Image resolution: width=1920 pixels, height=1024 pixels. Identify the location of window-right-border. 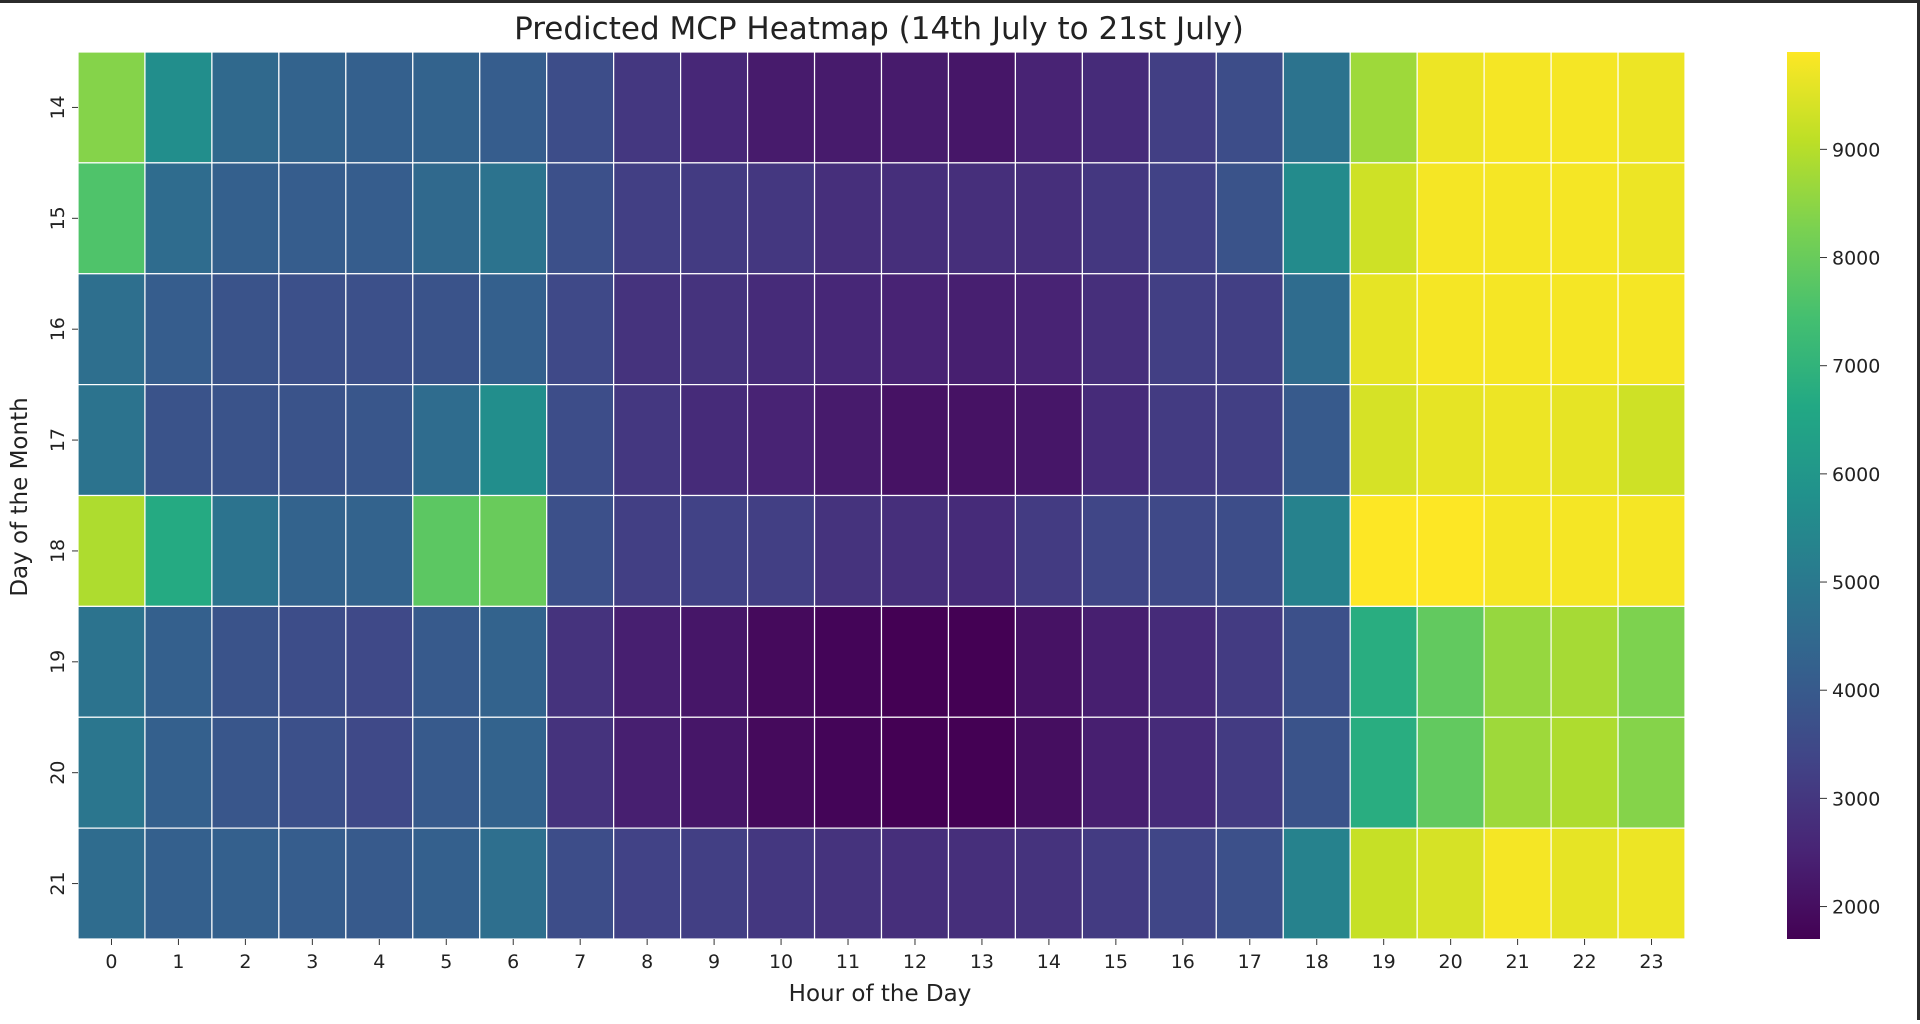
(1918, 510).